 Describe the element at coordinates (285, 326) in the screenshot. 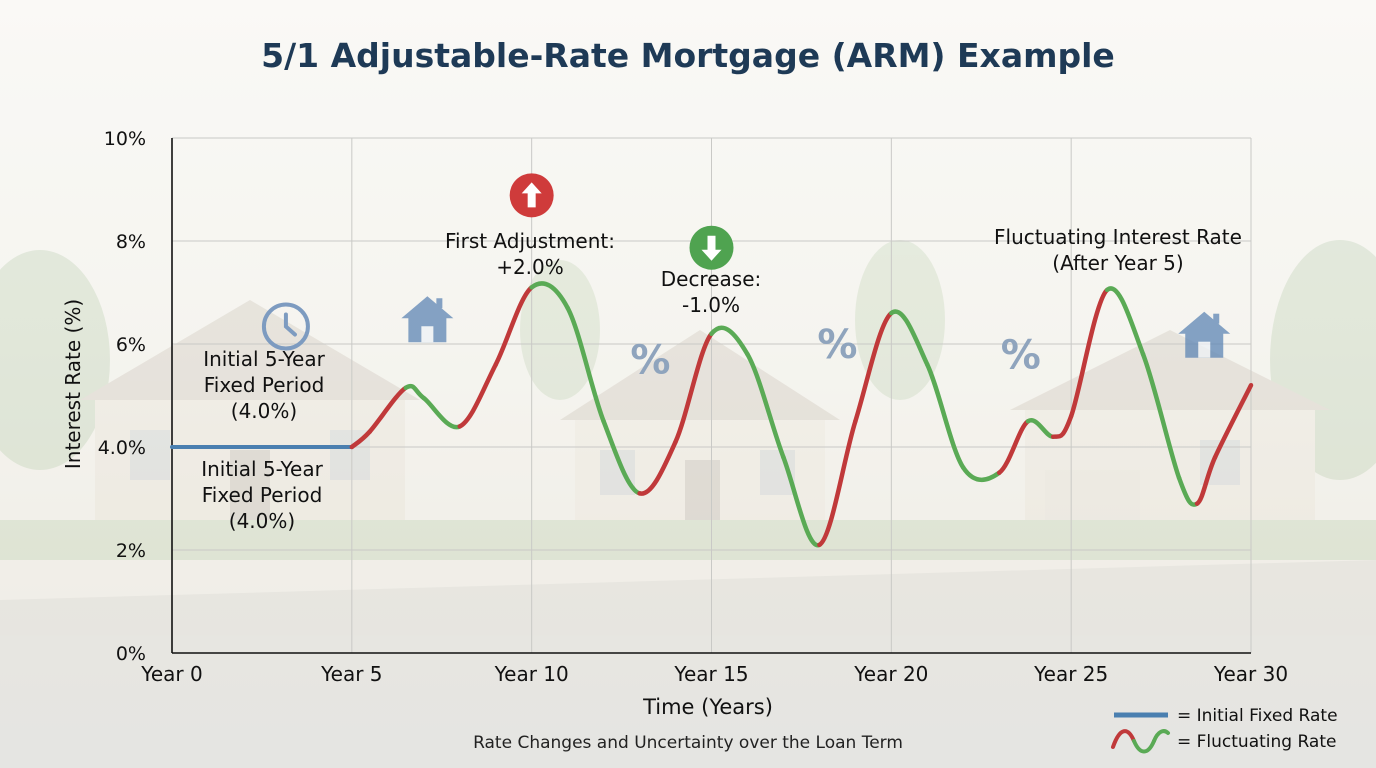

I see `clock-icon` at that location.